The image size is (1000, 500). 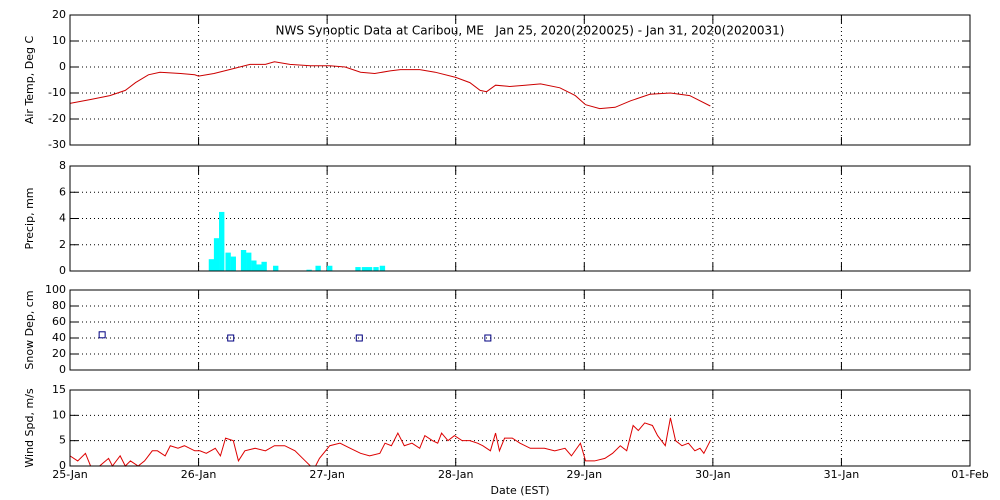 I want to click on y-tick-label: 5, so click(x=62, y=440).